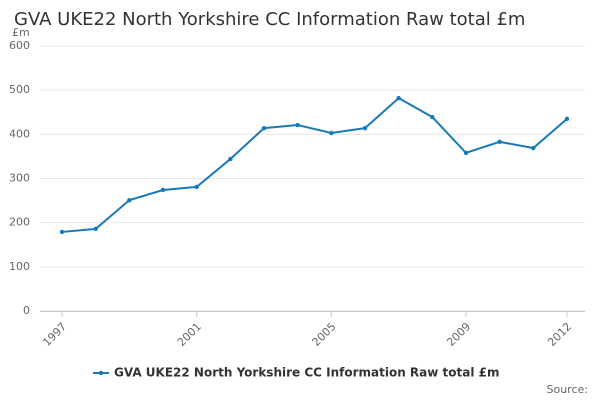  Describe the element at coordinates (19, 133) in the screenshot. I see `y-tick-label: 400` at that location.